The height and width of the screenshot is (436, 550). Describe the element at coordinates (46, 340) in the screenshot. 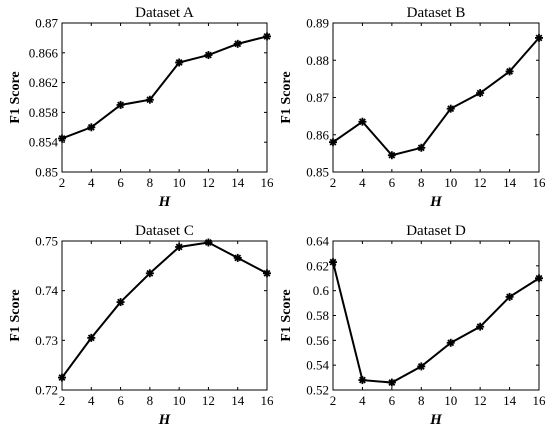

I see `y-tick-label: 0.73` at that location.